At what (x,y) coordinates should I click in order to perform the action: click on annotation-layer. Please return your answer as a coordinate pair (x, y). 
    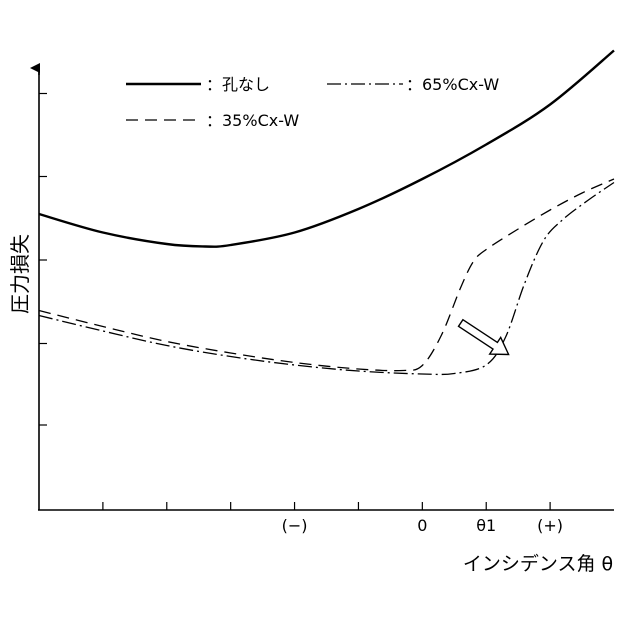
    Looking at the image, I should click on (484, 337).